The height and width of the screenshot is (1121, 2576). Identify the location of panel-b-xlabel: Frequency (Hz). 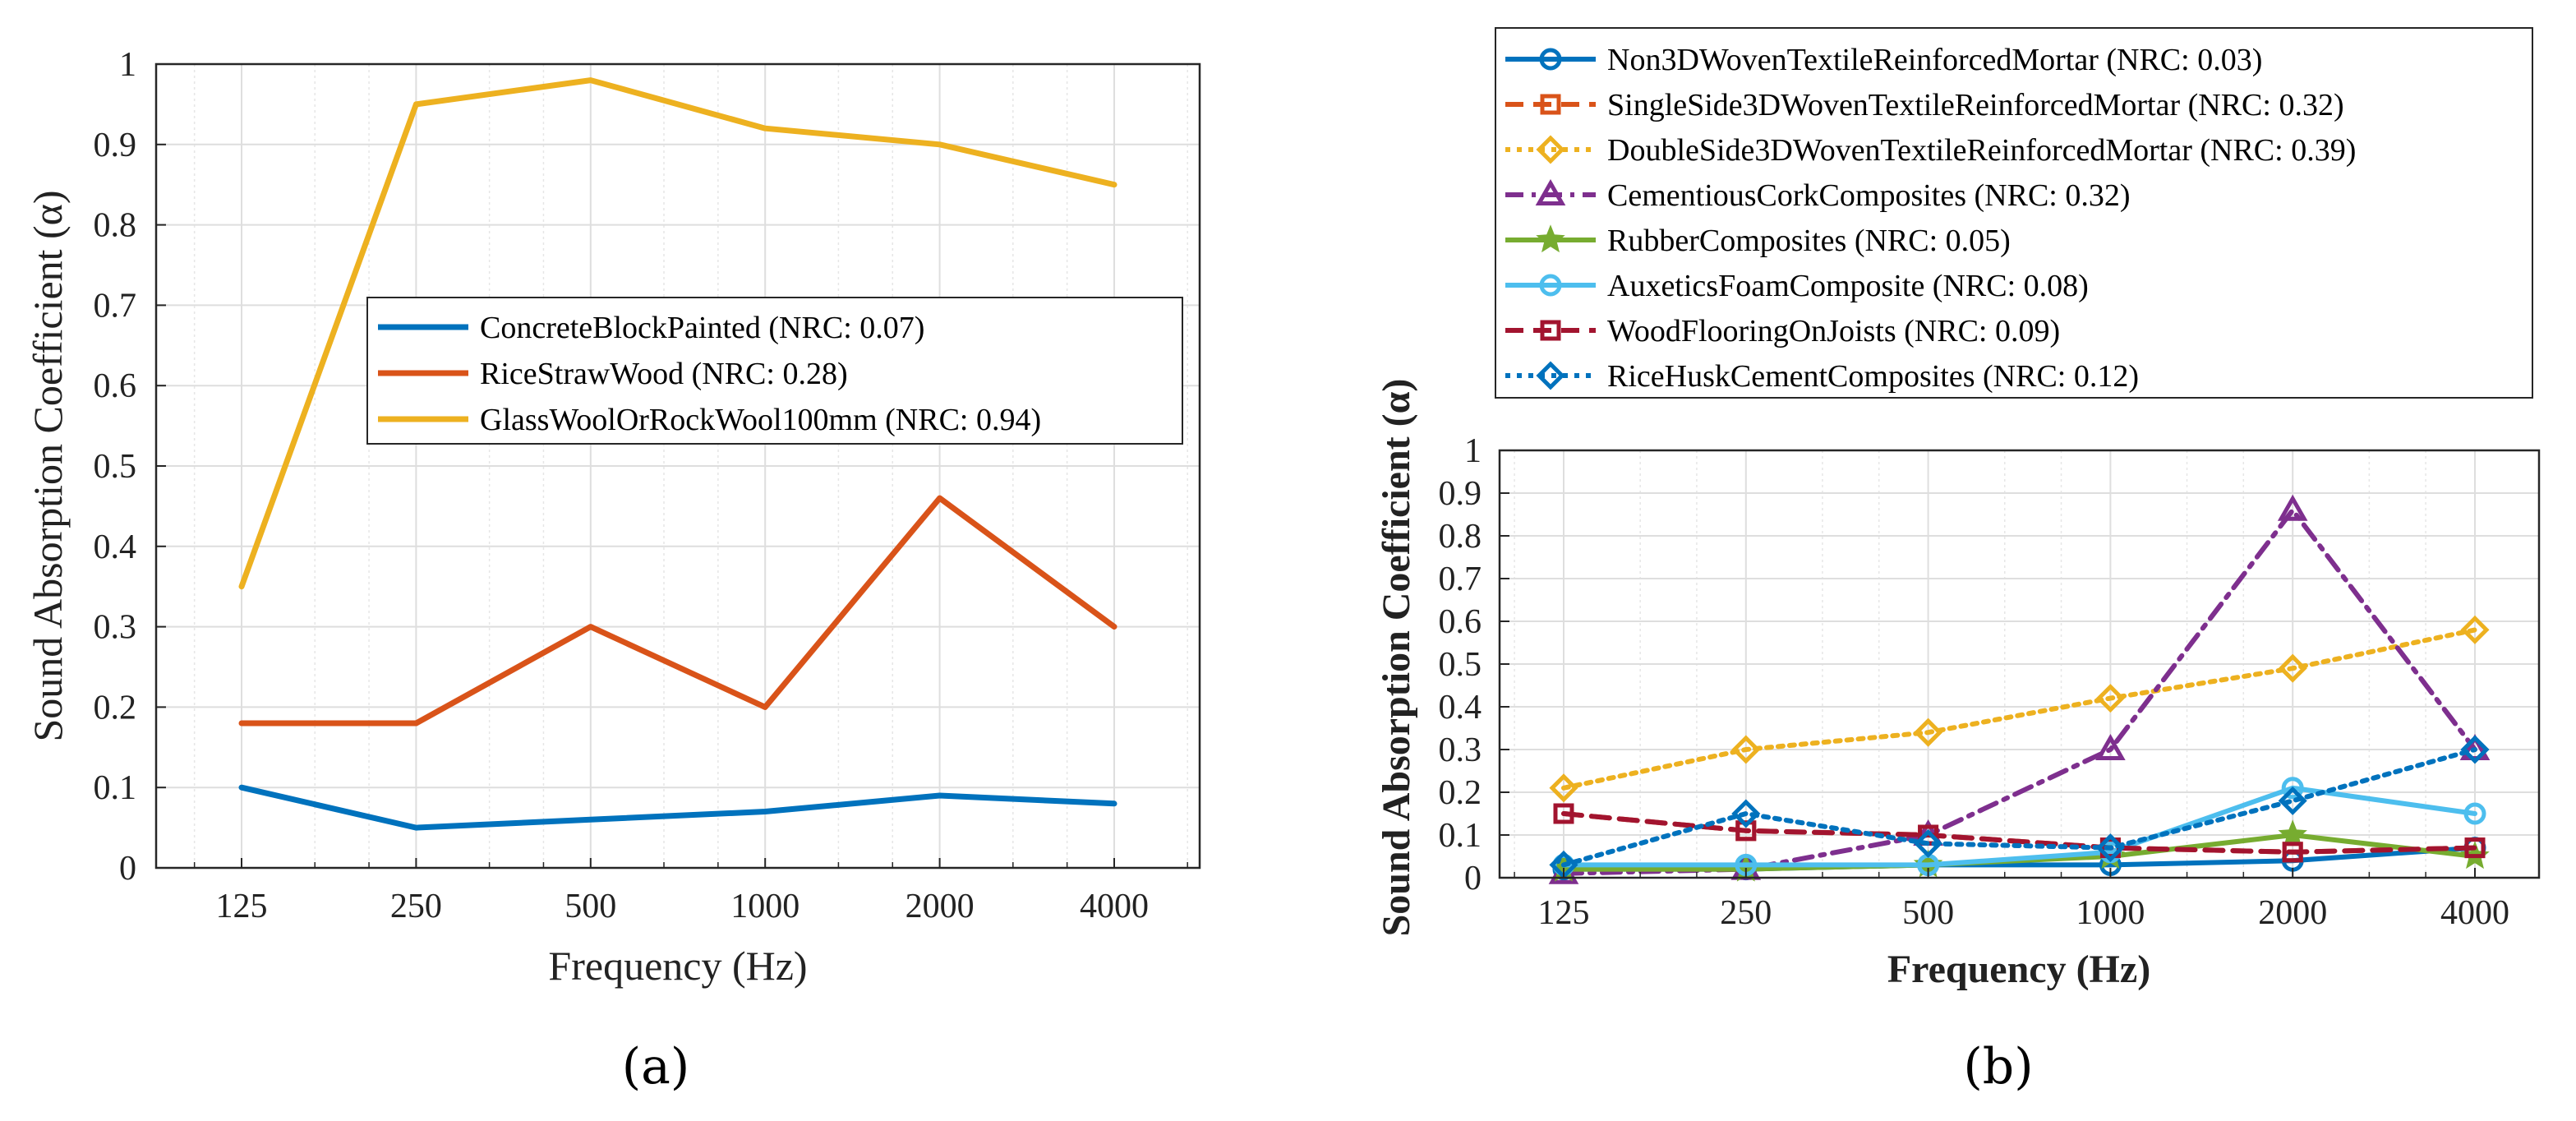
(2018, 969).